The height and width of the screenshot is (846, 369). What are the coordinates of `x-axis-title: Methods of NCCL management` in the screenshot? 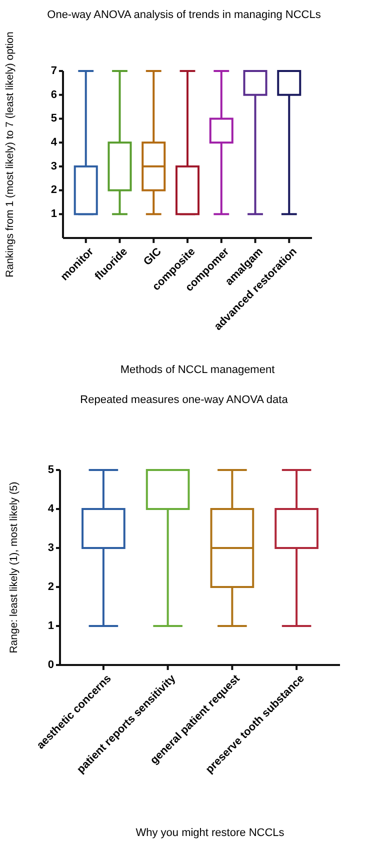 It's located at (197, 370).